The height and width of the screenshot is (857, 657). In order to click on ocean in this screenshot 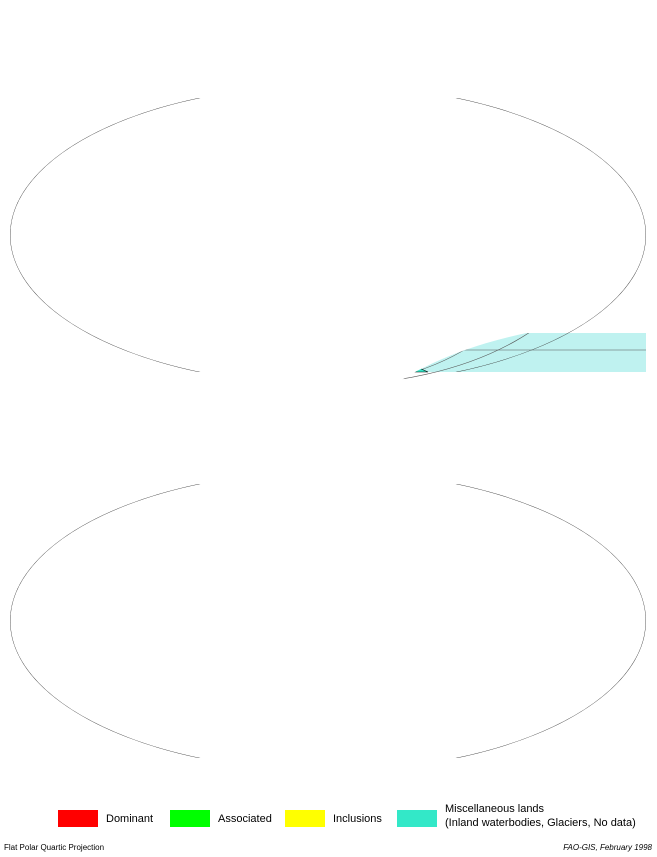, I will do `click(492, 352)`.